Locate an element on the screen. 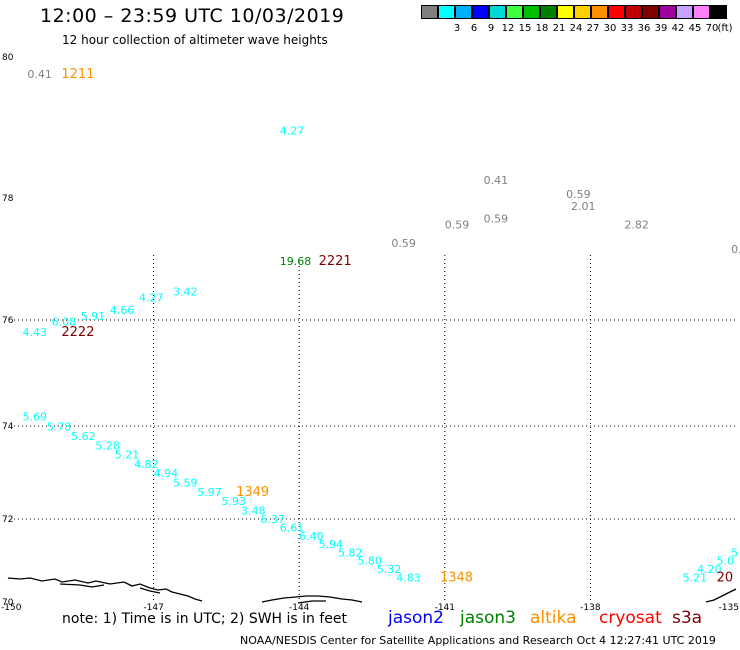  wave-height-value: 6.37 is located at coordinates (272, 519).